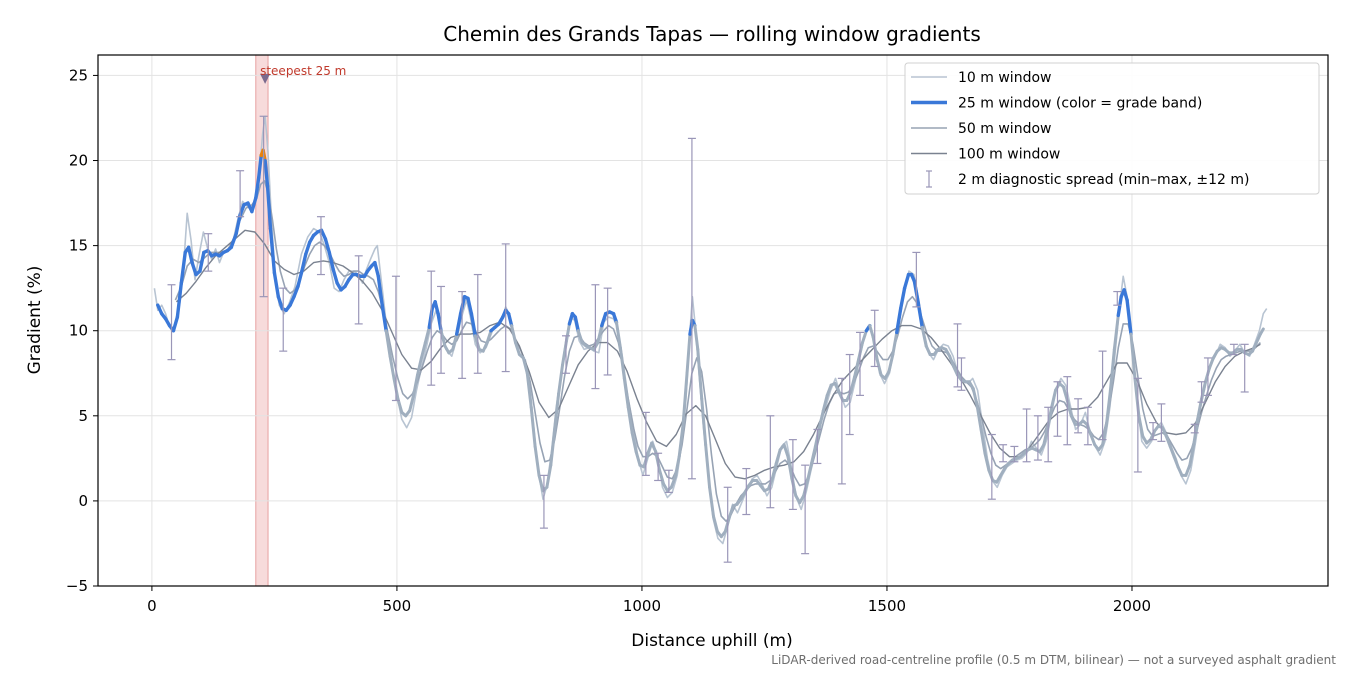 Image resolution: width=1350 pixels, height=675 pixels. Describe the element at coordinates (1132, 606) in the screenshot. I see `x-tick-label: 2000` at that location.